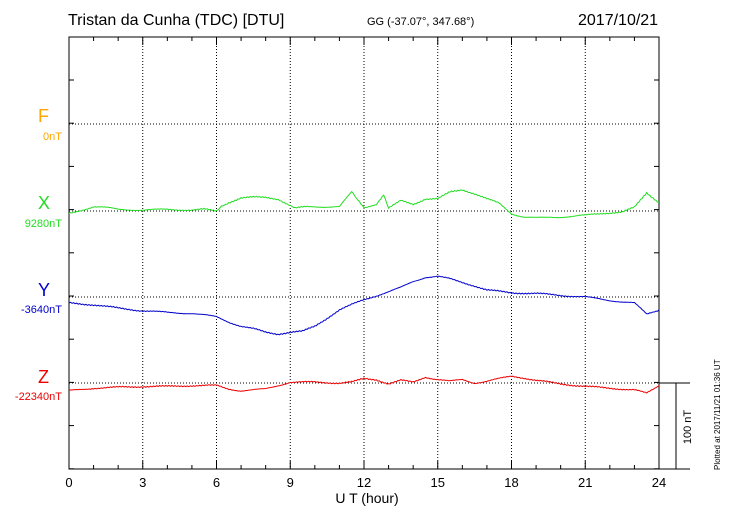  I want to click on x-axis-label: U T (hour), so click(366, 498).